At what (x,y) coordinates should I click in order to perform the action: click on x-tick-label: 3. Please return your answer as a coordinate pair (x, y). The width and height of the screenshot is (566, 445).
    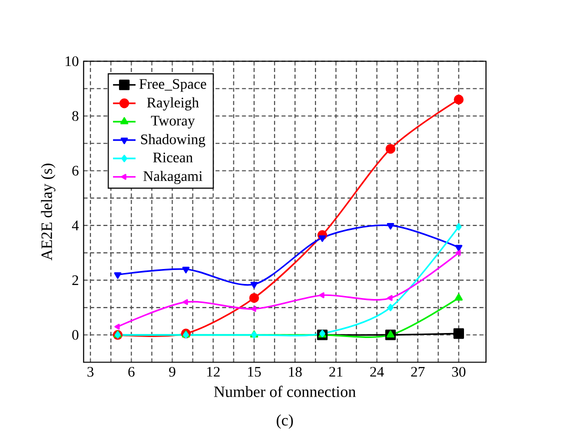
    Looking at the image, I should click on (91, 372).